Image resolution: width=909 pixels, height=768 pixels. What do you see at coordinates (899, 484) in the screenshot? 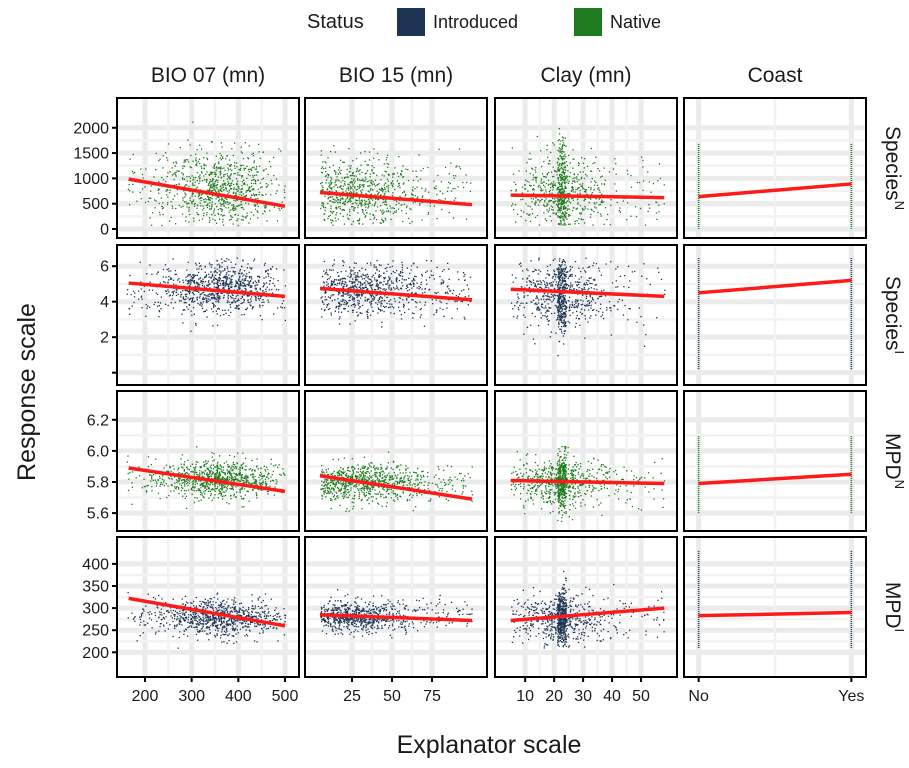
I see `row-label-superscript: N` at bounding box center [899, 484].